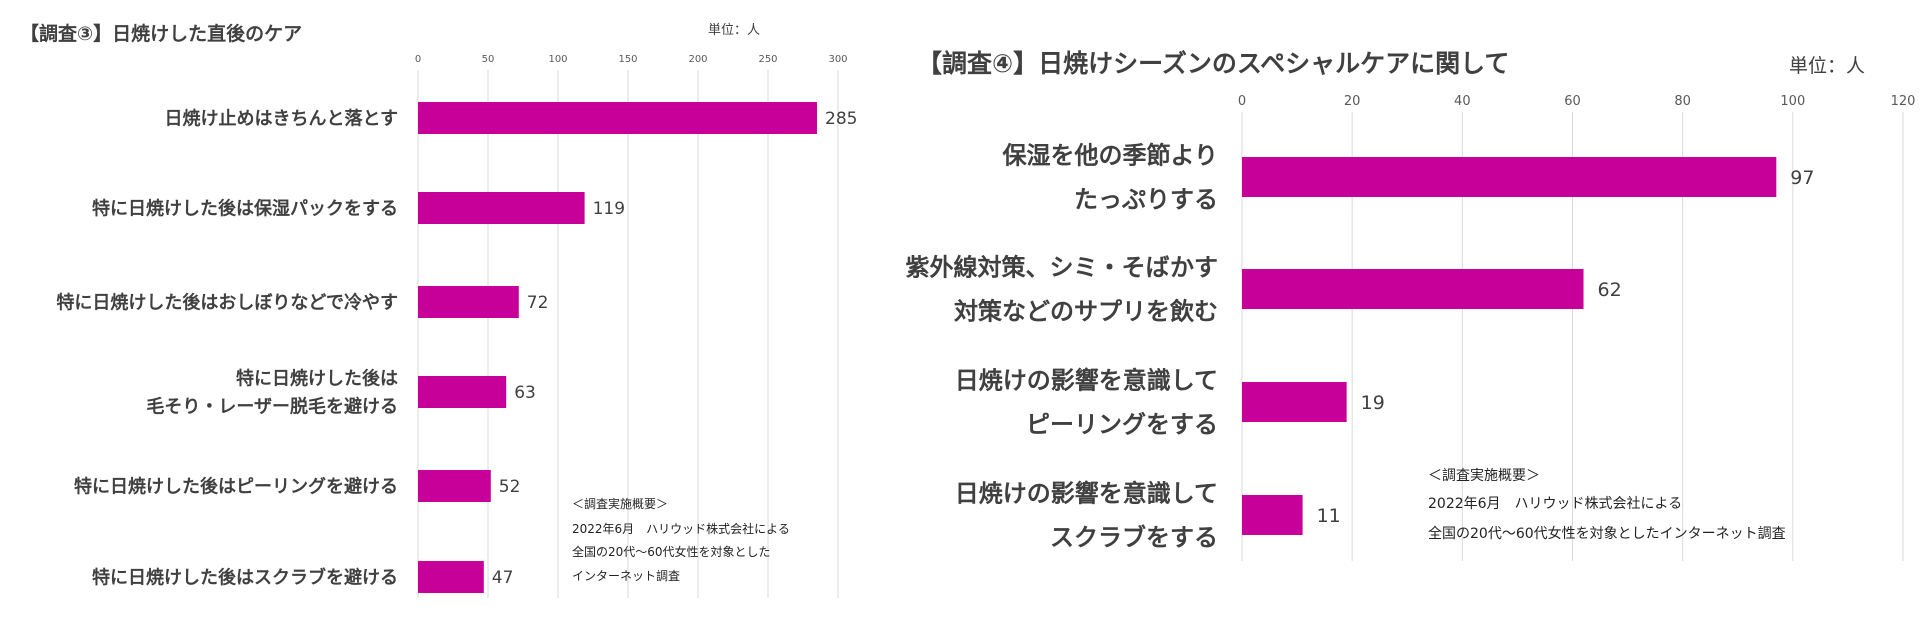 The height and width of the screenshot is (623, 1920). What do you see at coordinates (1555, 504) in the screenshot?
I see `chart4-survey-note: 2022年6月 ハリウッド株式会社による` at bounding box center [1555, 504].